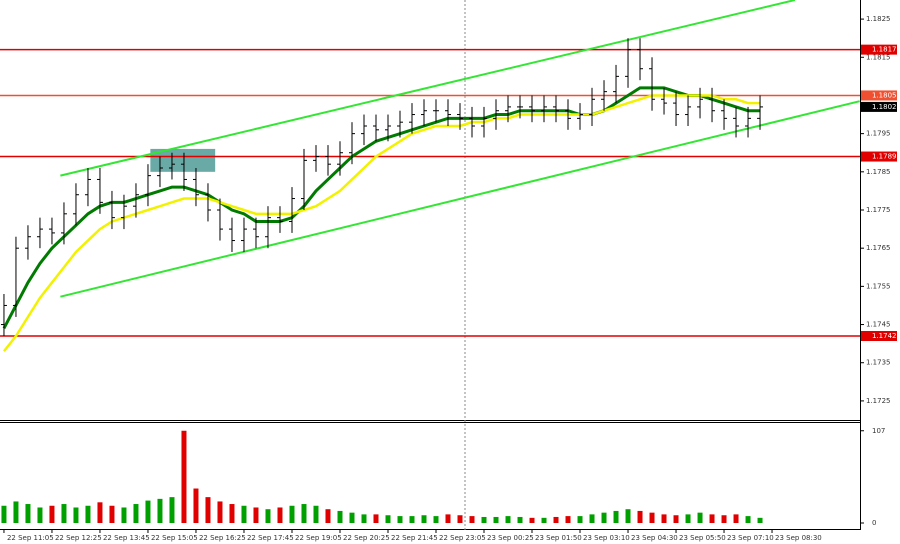 The width and height of the screenshot is (900, 544). I want to click on x-tick-label: 22 Sep 16:25, so click(222, 538).